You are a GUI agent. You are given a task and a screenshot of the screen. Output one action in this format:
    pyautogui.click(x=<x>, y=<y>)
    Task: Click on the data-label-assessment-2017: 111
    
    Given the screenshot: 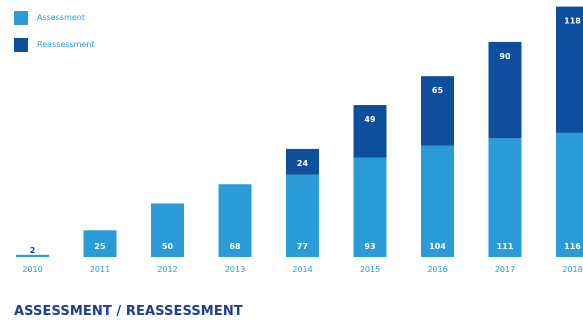 What is the action you would take?
    pyautogui.click(x=505, y=246)
    